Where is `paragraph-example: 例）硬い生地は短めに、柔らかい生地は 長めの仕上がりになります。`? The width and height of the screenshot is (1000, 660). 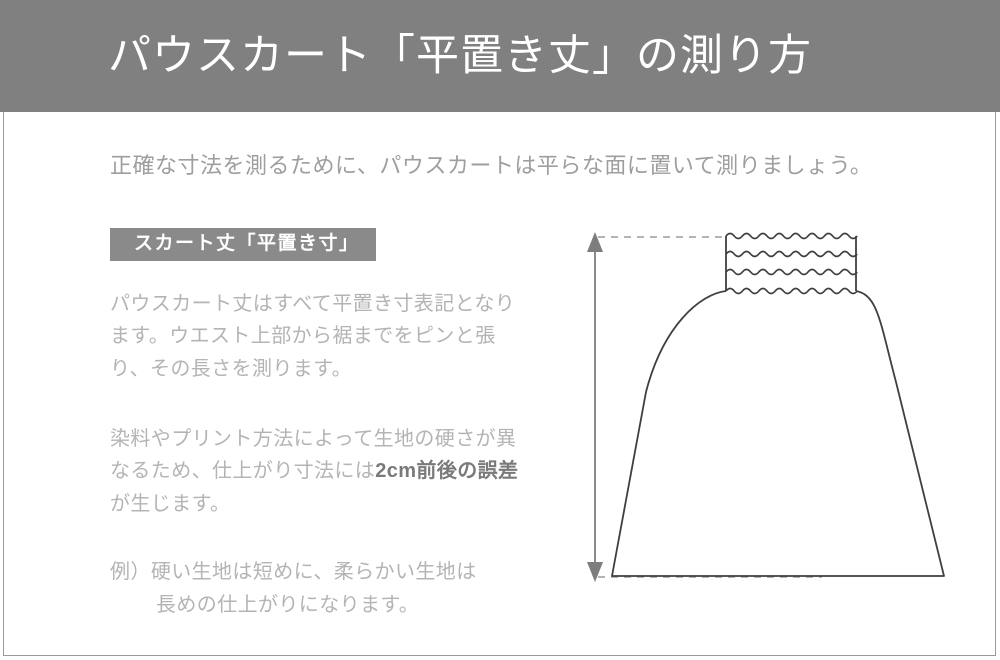
paragraph-example: 例）硬い生地は短めに、柔らかい生地は 長めの仕上がりになります。 is located at coordinates (320, 588).